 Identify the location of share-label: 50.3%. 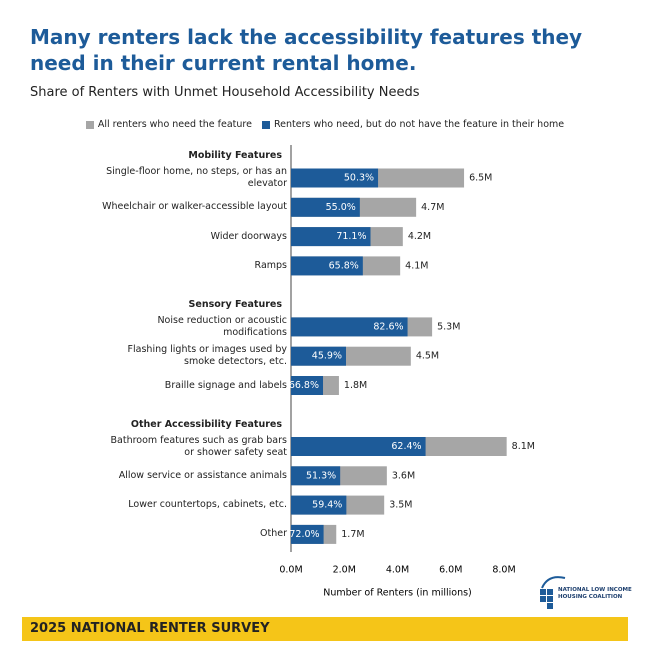
(359, 178).